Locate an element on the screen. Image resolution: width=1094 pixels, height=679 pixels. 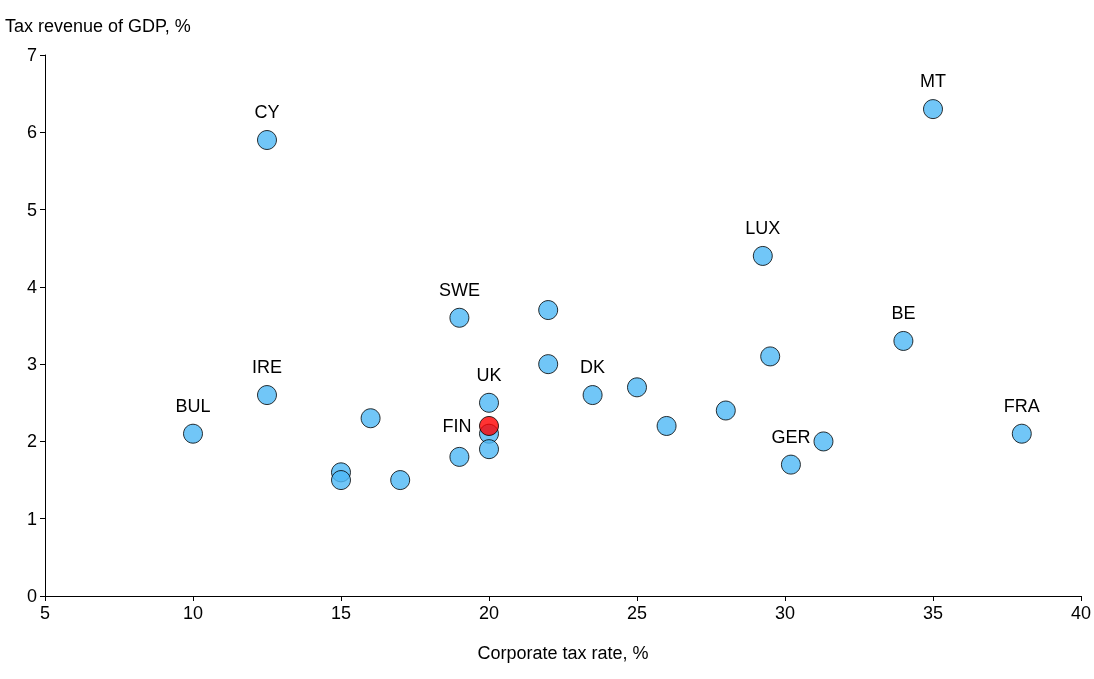
annotation: LUX is located at coordinates (763, 227).